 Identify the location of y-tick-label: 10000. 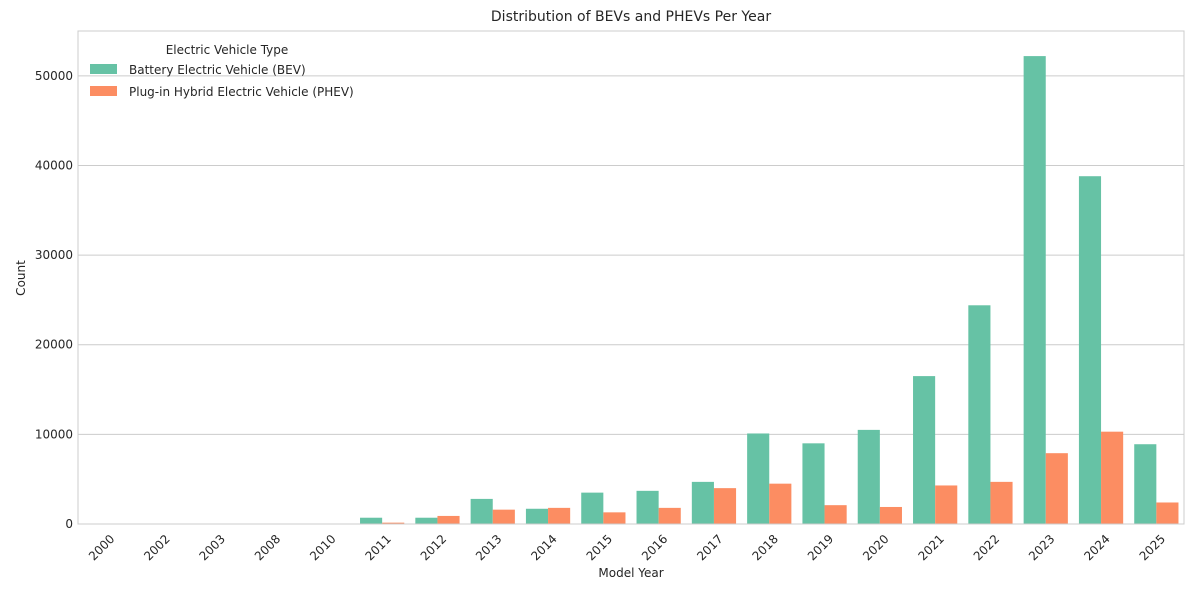
(54, 434).